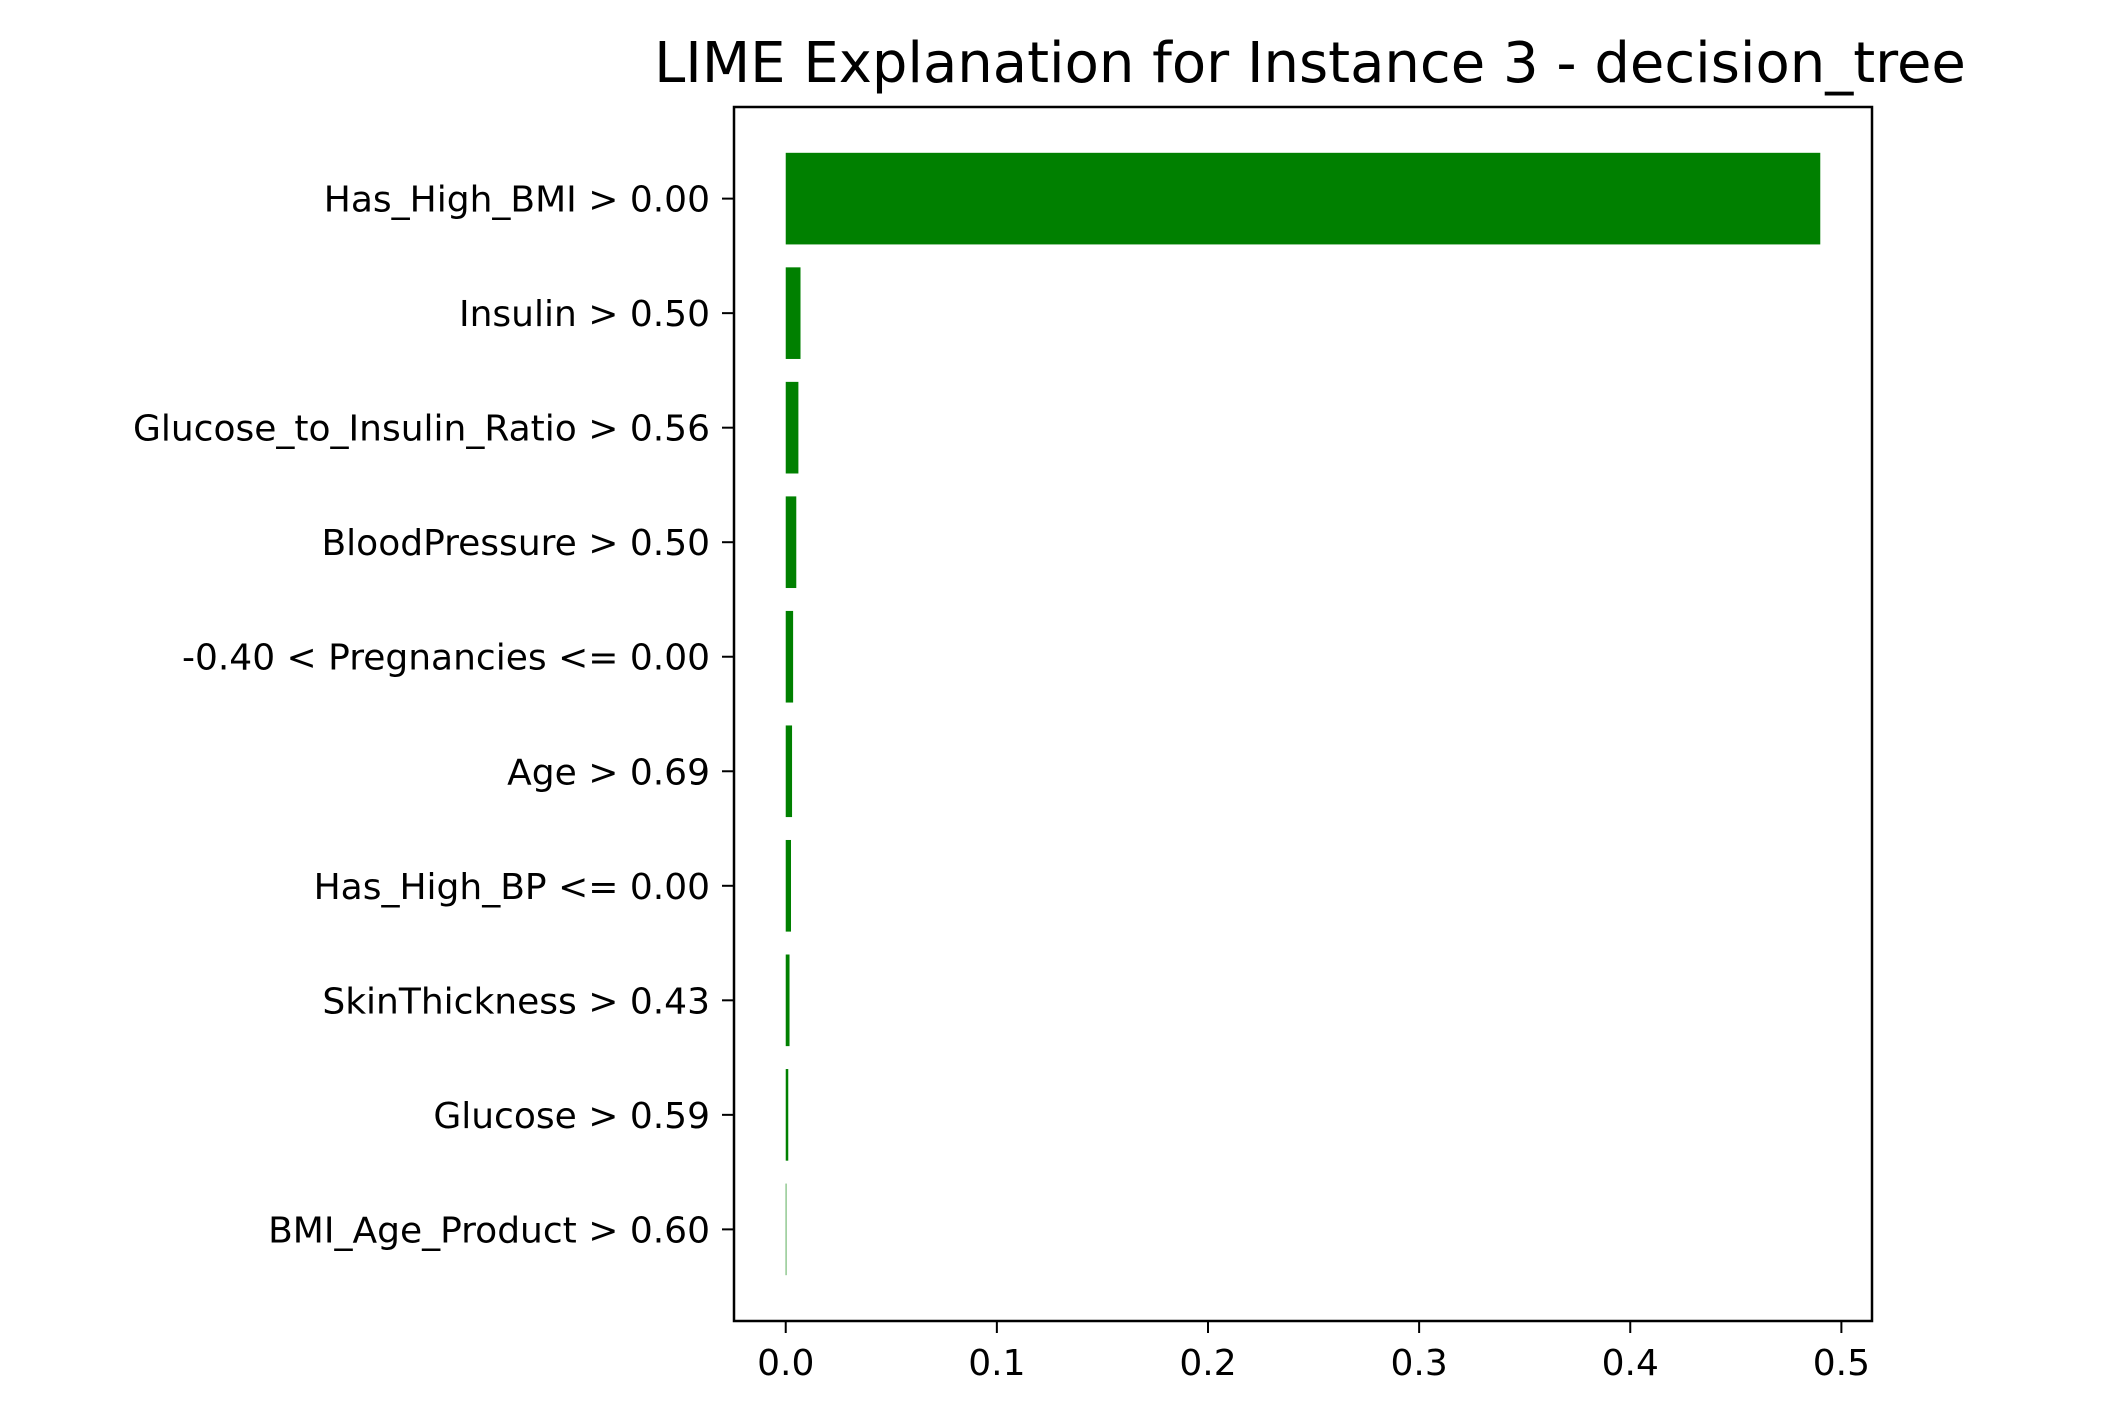 This screenshot has height=1418, width=2102. Describe the element at coordinates (1418, 1363) in the screenshot. I see `x-tick-label-3: 0.3` at that location.